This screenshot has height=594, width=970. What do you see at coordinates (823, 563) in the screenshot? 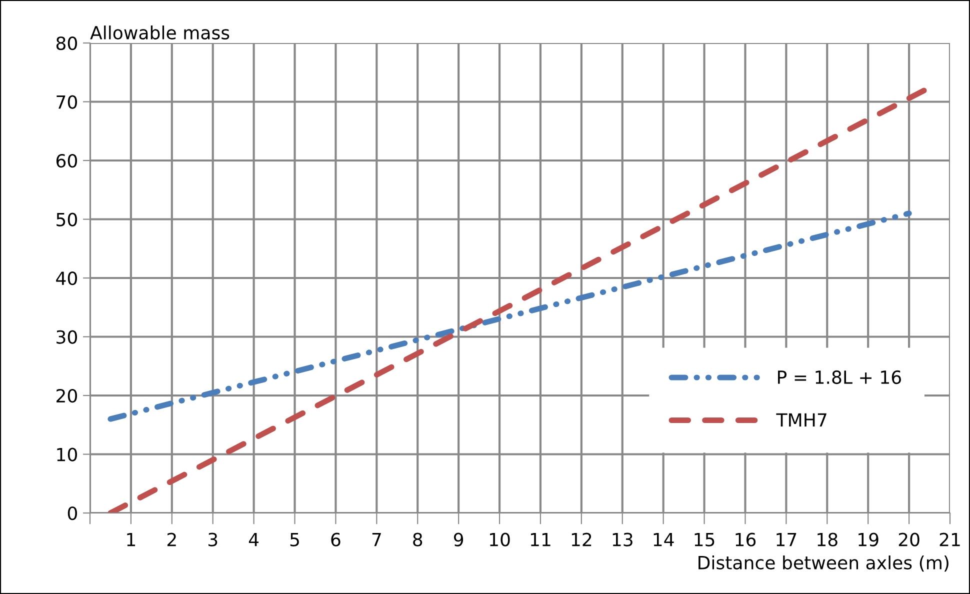
I see `x-axis-title: Distance between axles (m)` at bounding box center [823, 563].